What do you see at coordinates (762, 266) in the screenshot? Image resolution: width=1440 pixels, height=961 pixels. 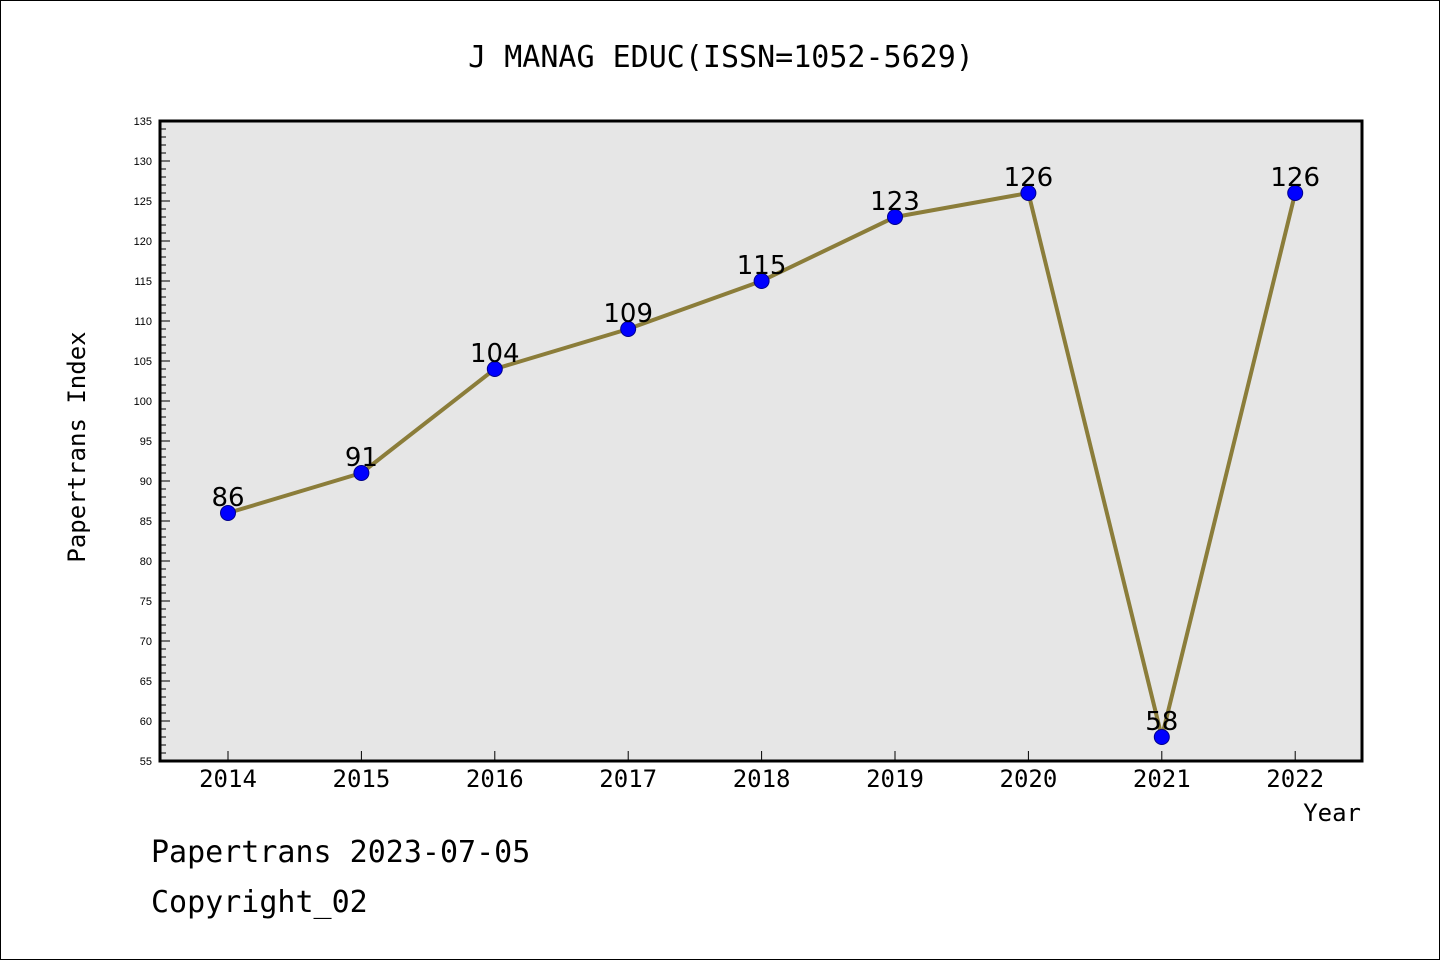 I see `data-label: 115` at bounding box center [762, 266].